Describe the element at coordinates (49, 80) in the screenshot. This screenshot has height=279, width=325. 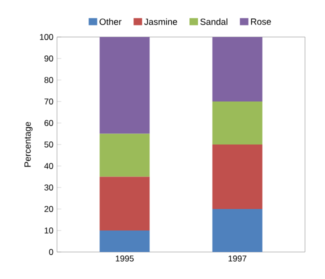
I see `y-tick-label: 80` at that location.